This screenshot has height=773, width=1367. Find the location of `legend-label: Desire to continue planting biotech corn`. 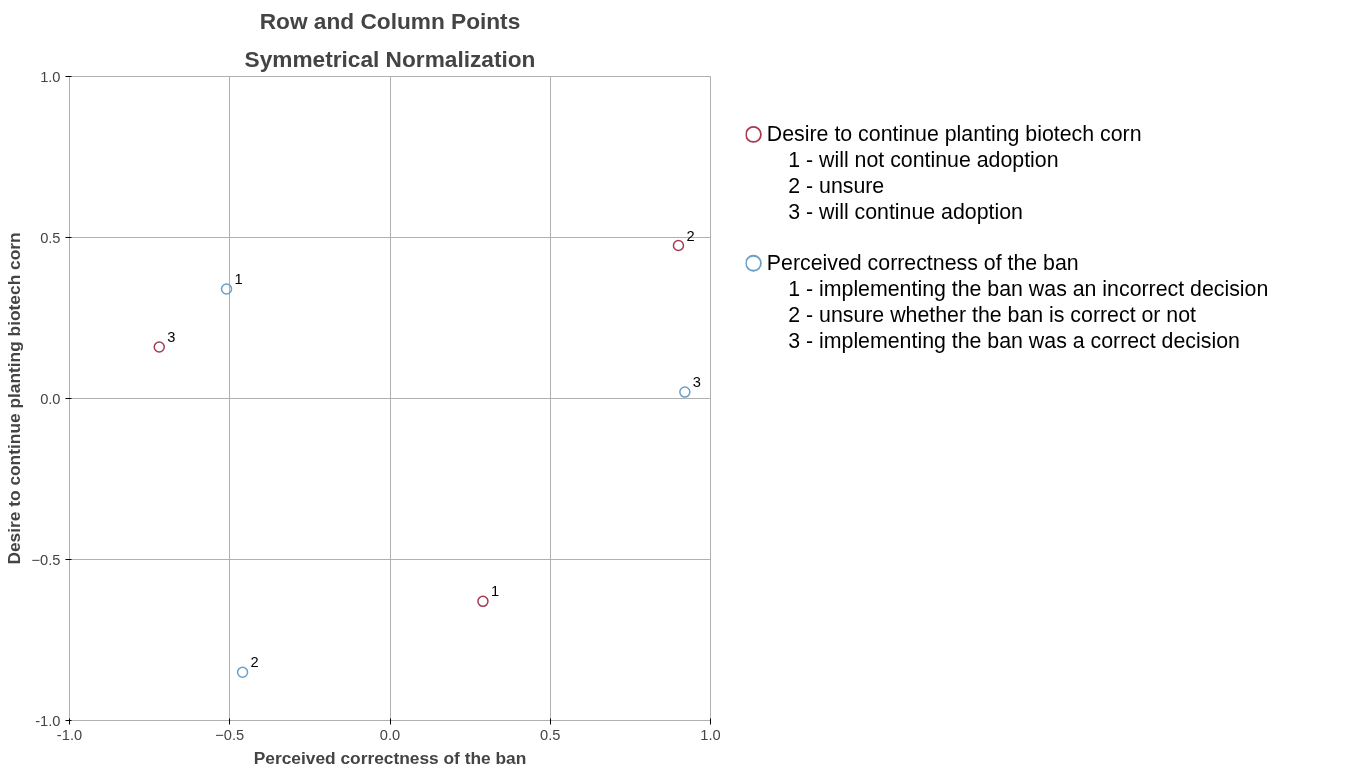

legend-label: Desire to continue planting biotech corn is located at coordinates (954, 134).